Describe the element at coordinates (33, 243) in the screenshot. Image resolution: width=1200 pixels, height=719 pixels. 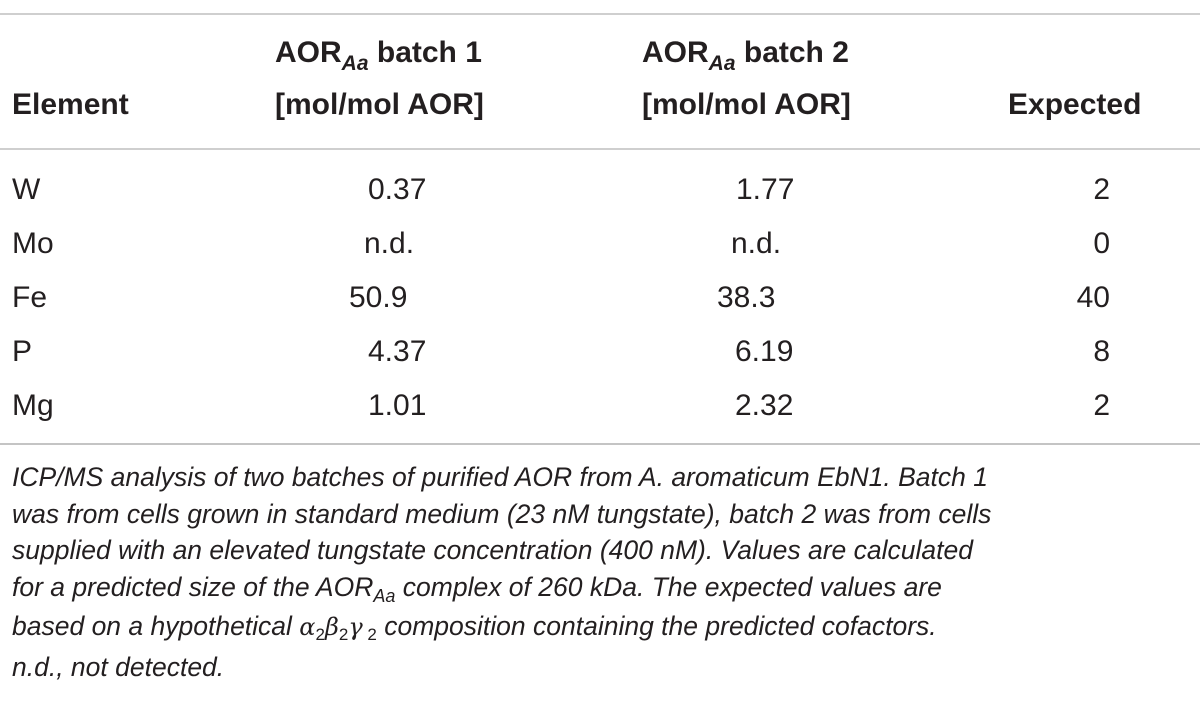
I see `row-element: Mo` at that location.